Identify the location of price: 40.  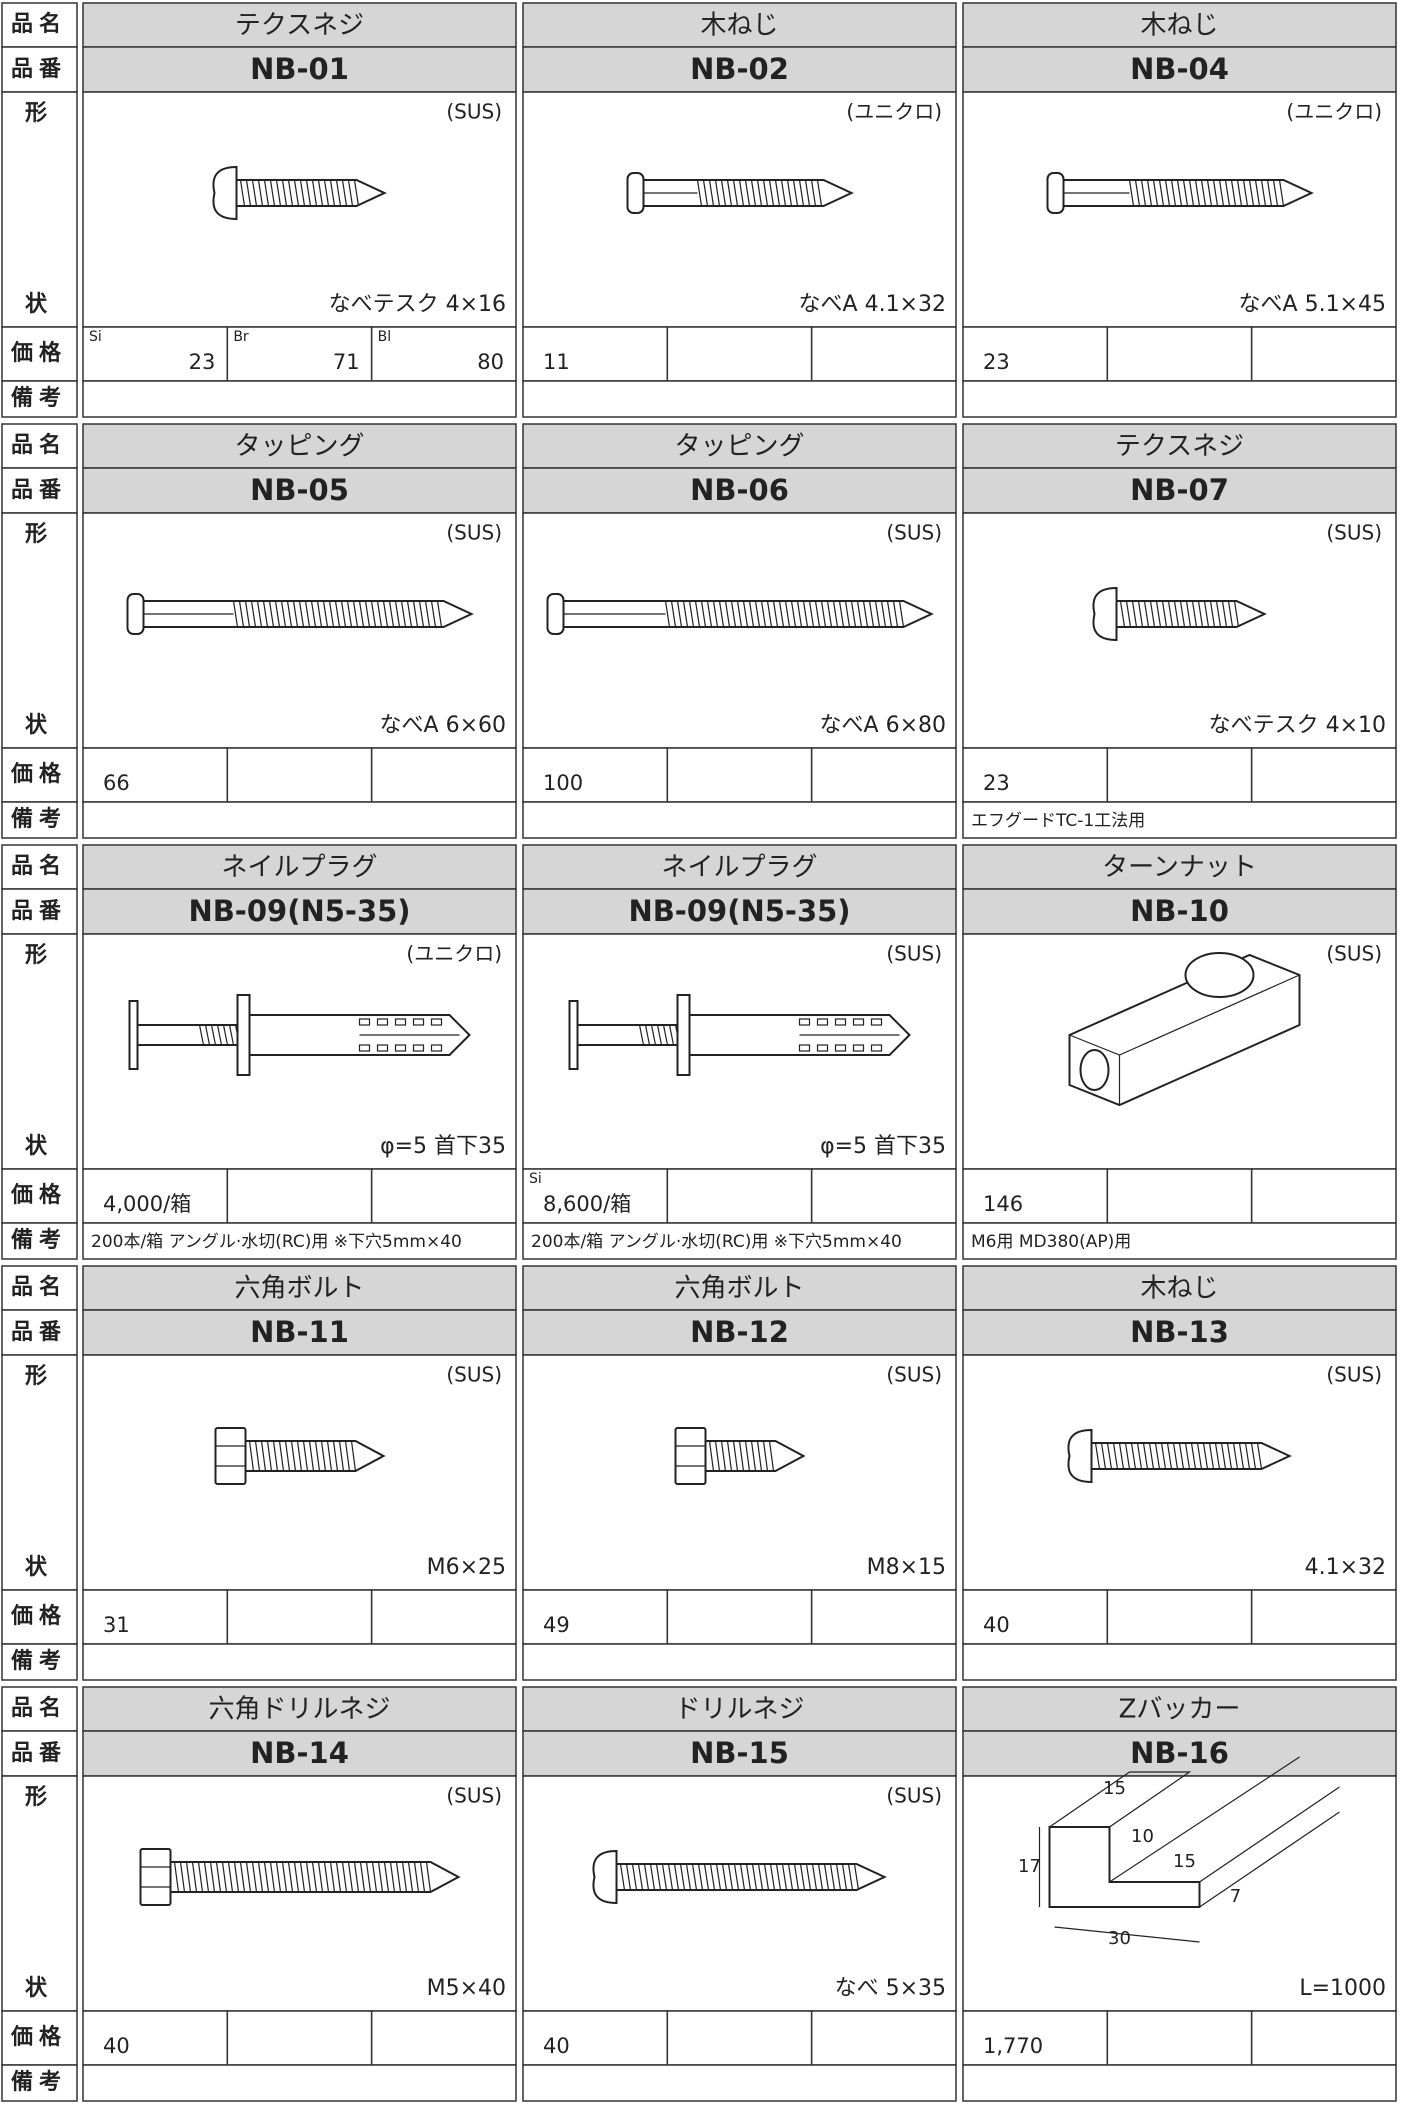
(116, 2046).